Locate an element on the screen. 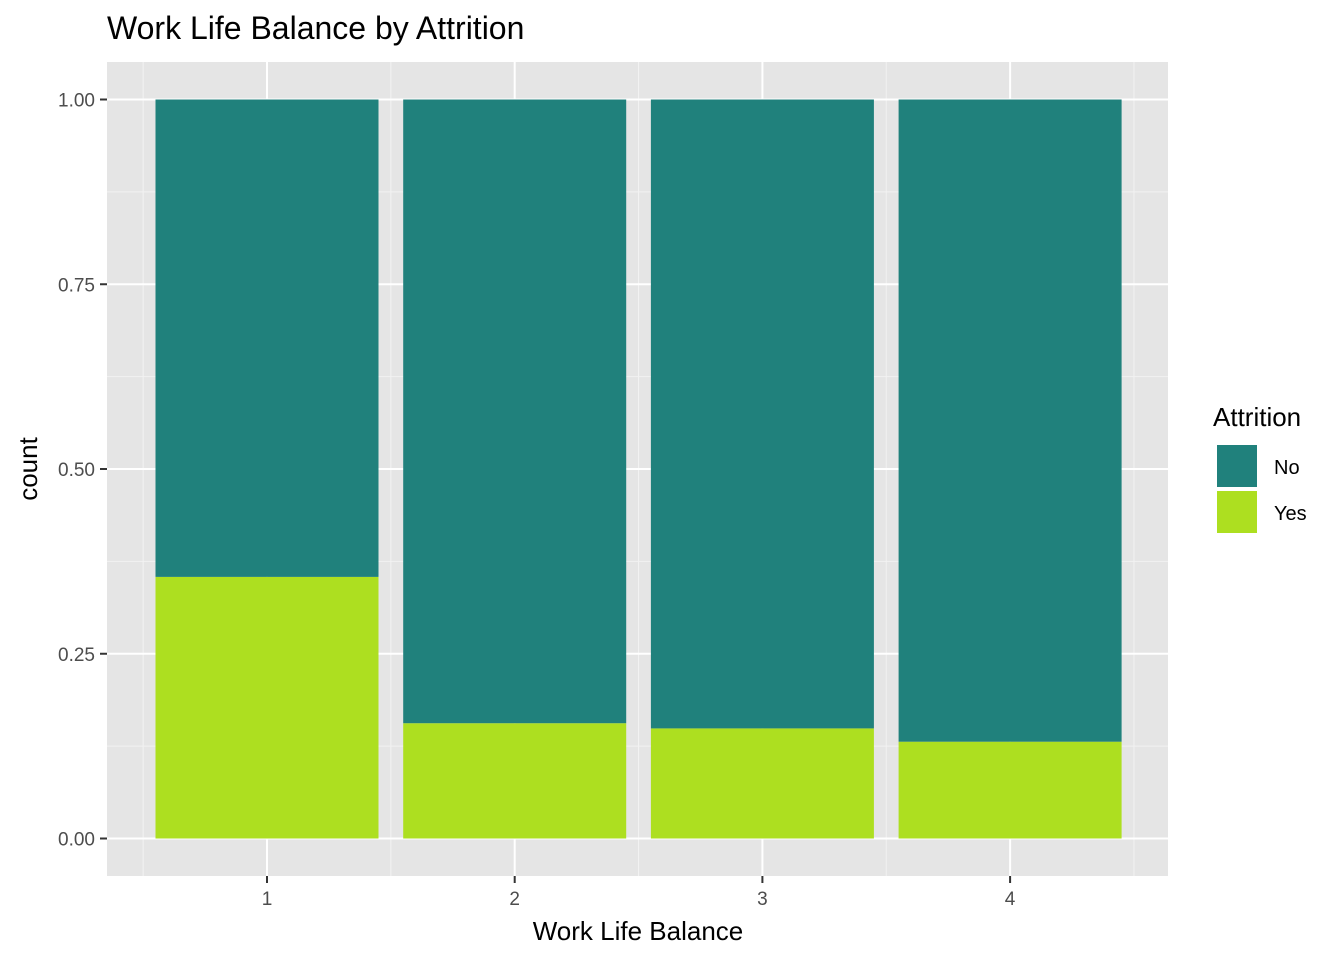 The width and height of the screenshot is (1344, 960). legend-key-yes is located at coordinates (1237, 512).